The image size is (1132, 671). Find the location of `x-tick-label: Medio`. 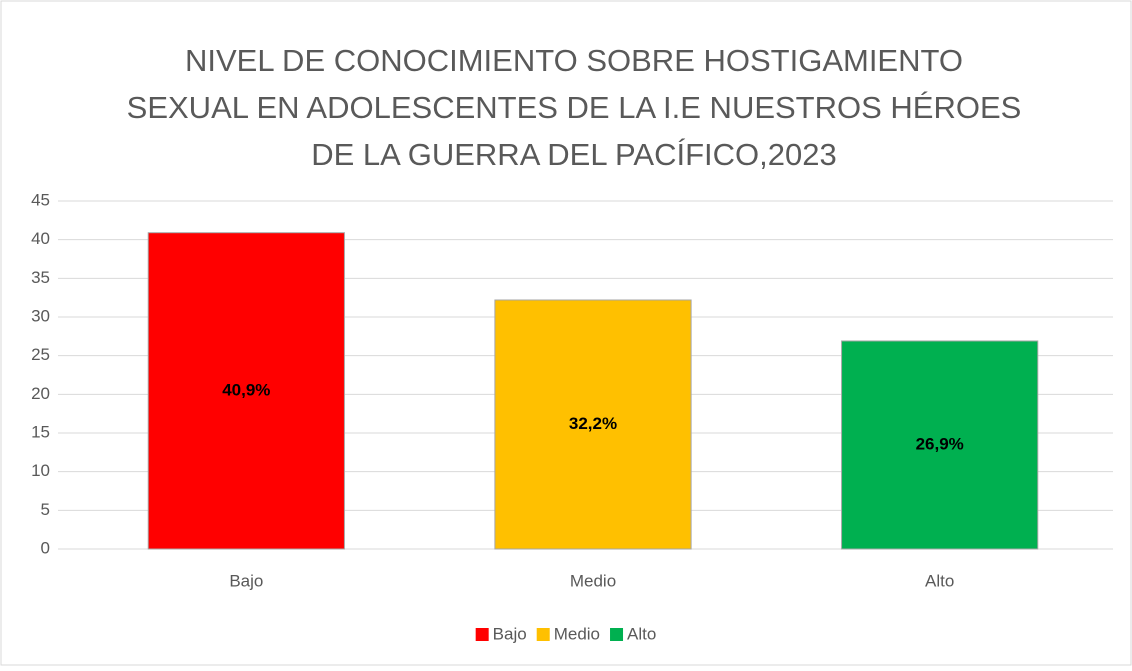

x-tick-label: Medio is located at coordinates (593, 580).